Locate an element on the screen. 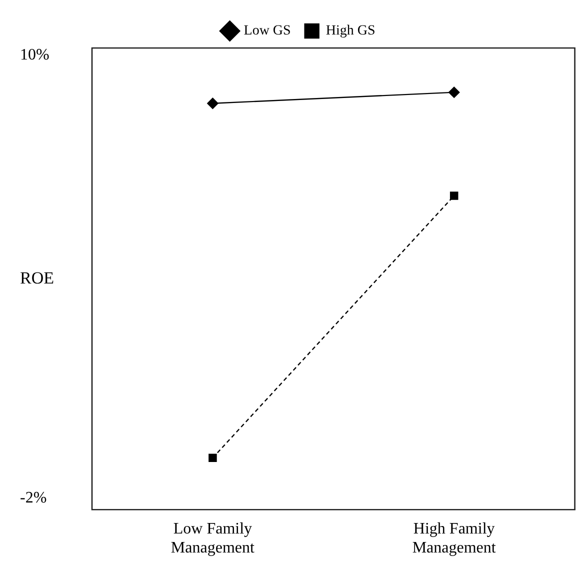  x-tick-label: Low Family Management is located at coordinates (213, 538).